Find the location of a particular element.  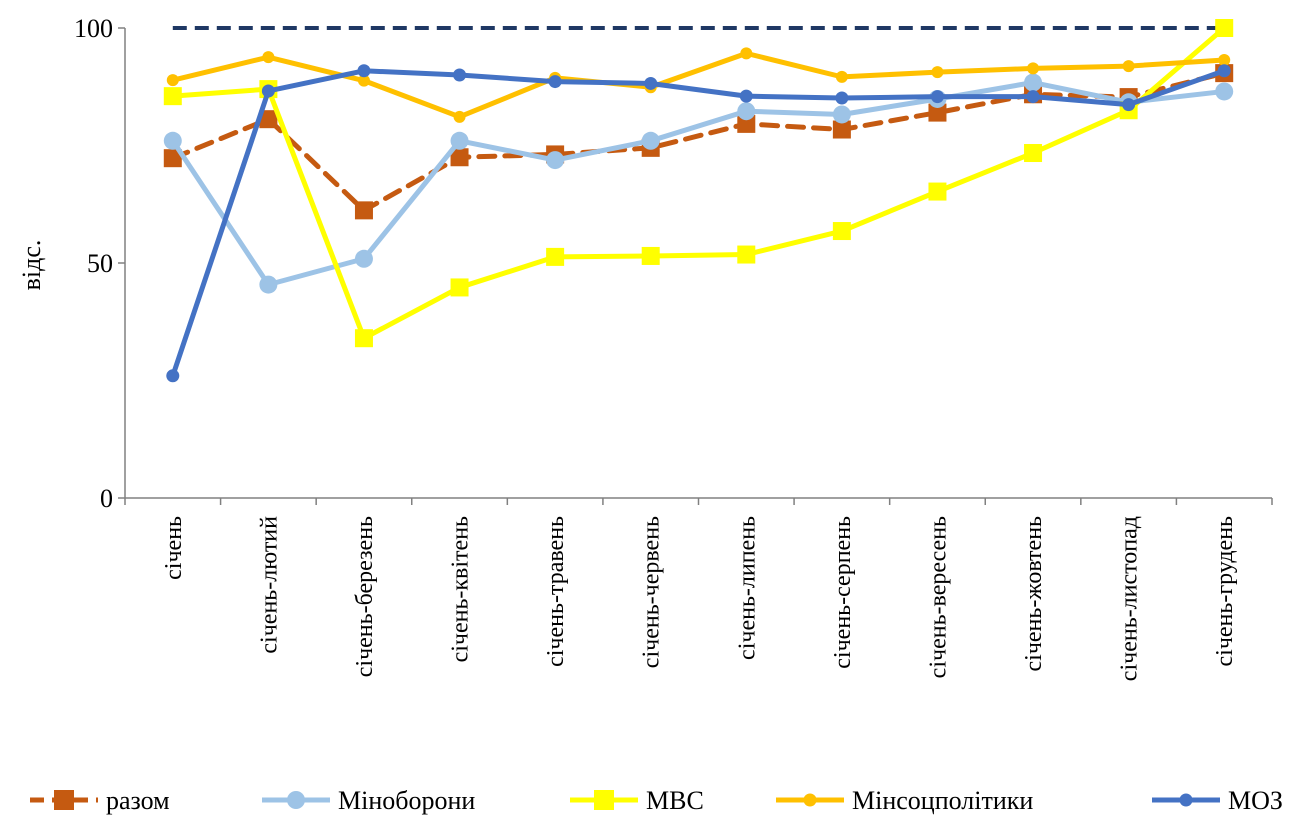

legend-label: разом is located at coordinates (138, 800).